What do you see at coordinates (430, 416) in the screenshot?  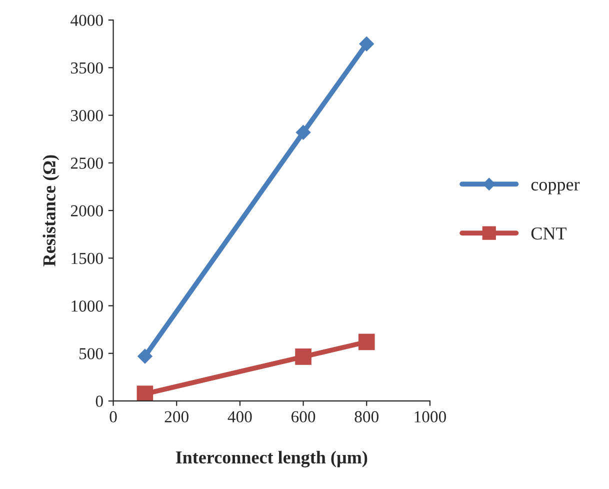 I see `x-tick-label: 1000` at bounding box center [430, 416].